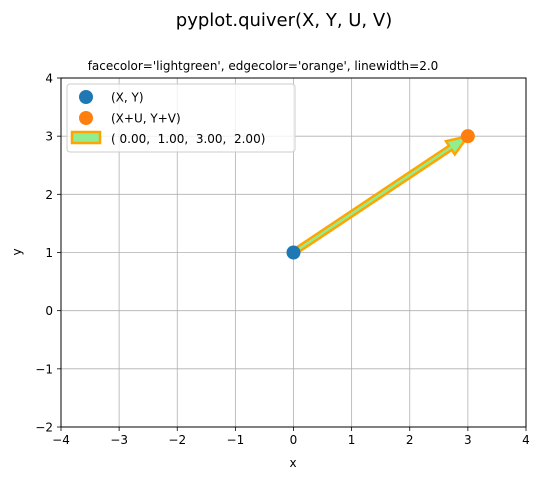 The height and width of the screenshot is (480, 539). I want to click on x-tick-label: −3, so click(119, 440).